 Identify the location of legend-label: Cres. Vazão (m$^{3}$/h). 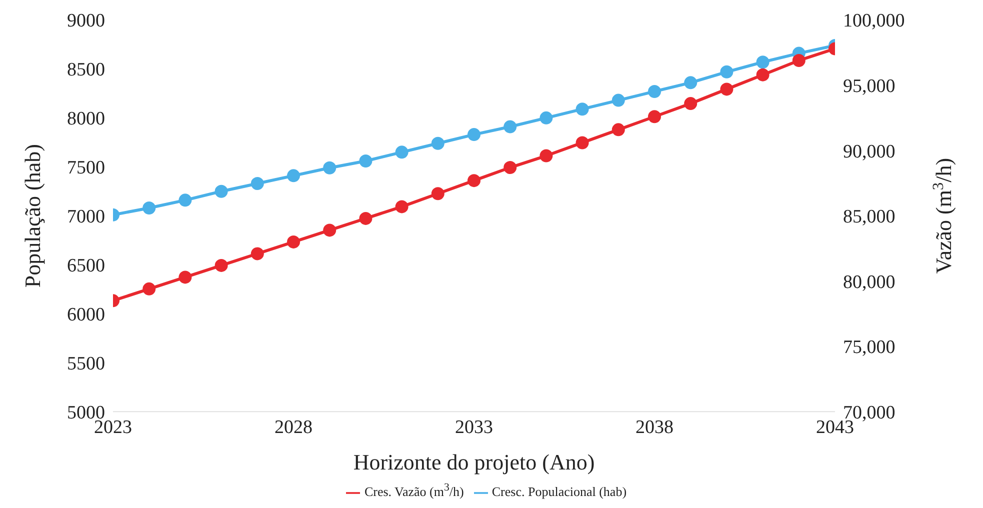
(414, 490).